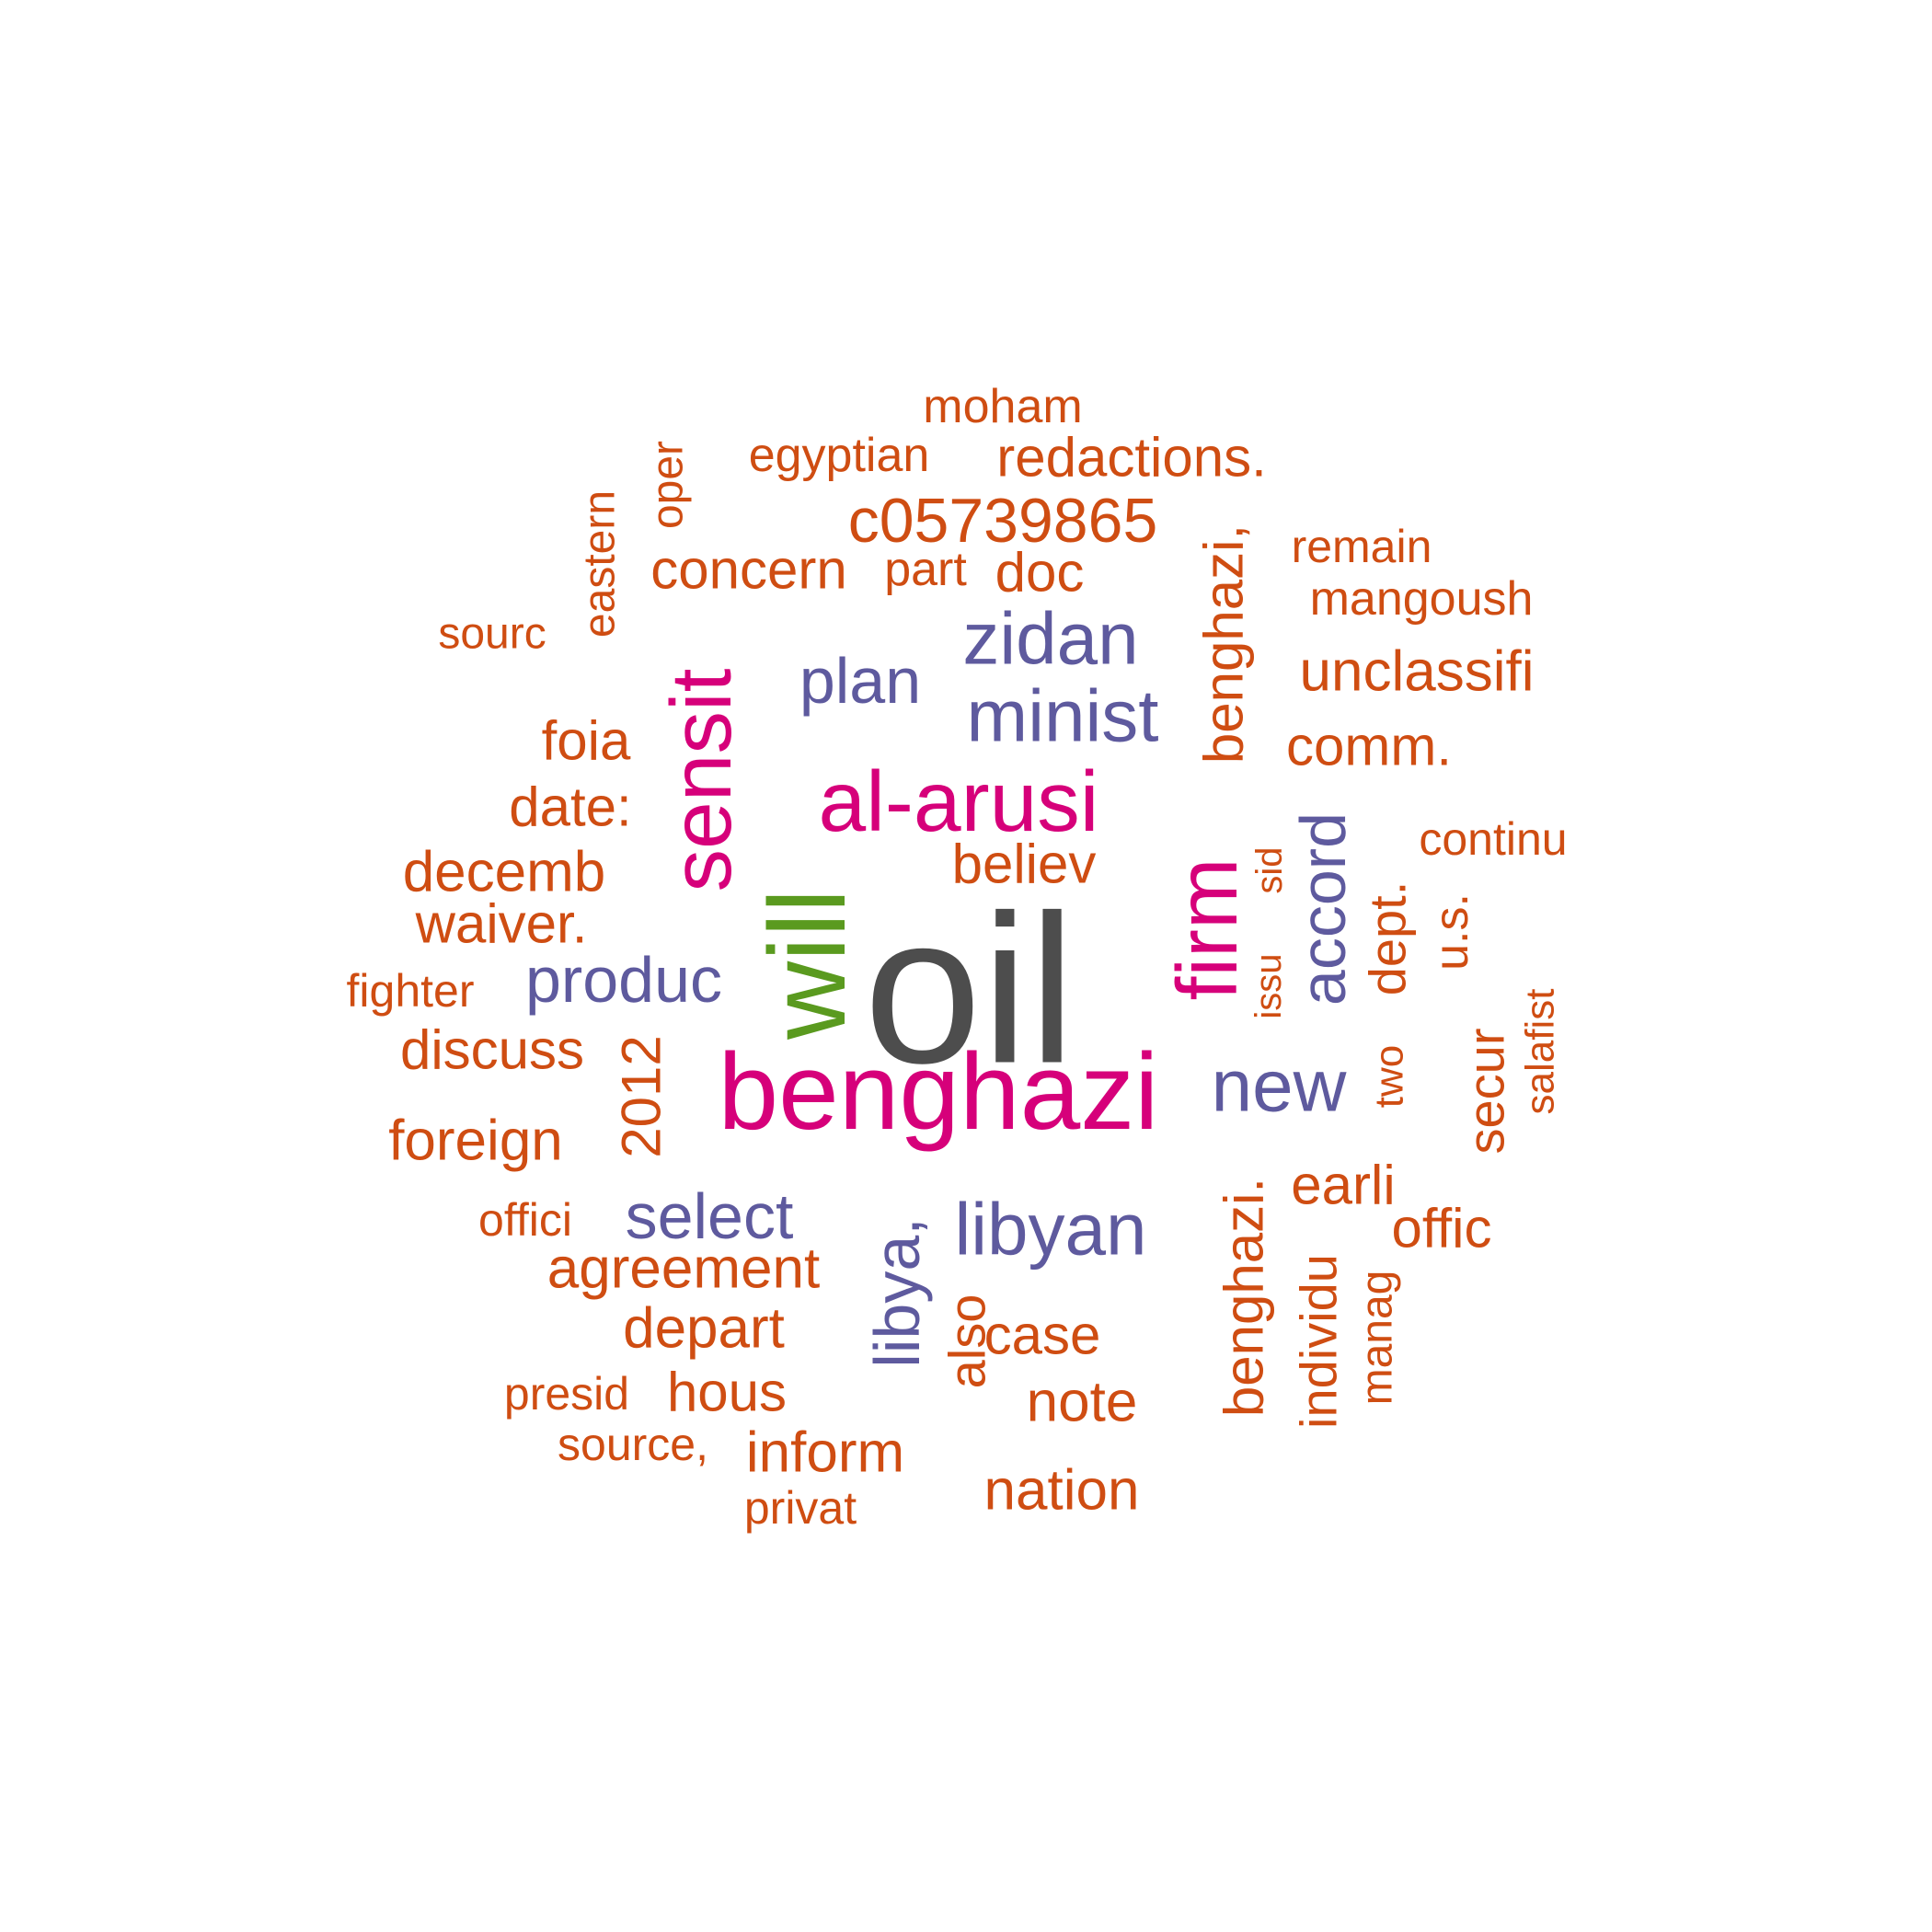  I want to click on word: foia, so click(586, 741).